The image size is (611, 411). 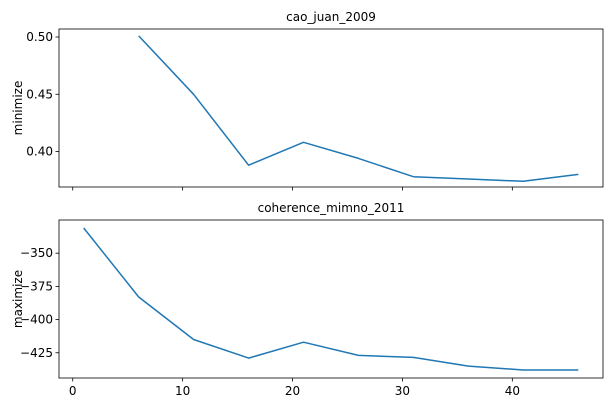 What do you see at coordinates (182, 391) in the screenshot?
I see `x-tick-label: 10` at bounding box center [182, 391].